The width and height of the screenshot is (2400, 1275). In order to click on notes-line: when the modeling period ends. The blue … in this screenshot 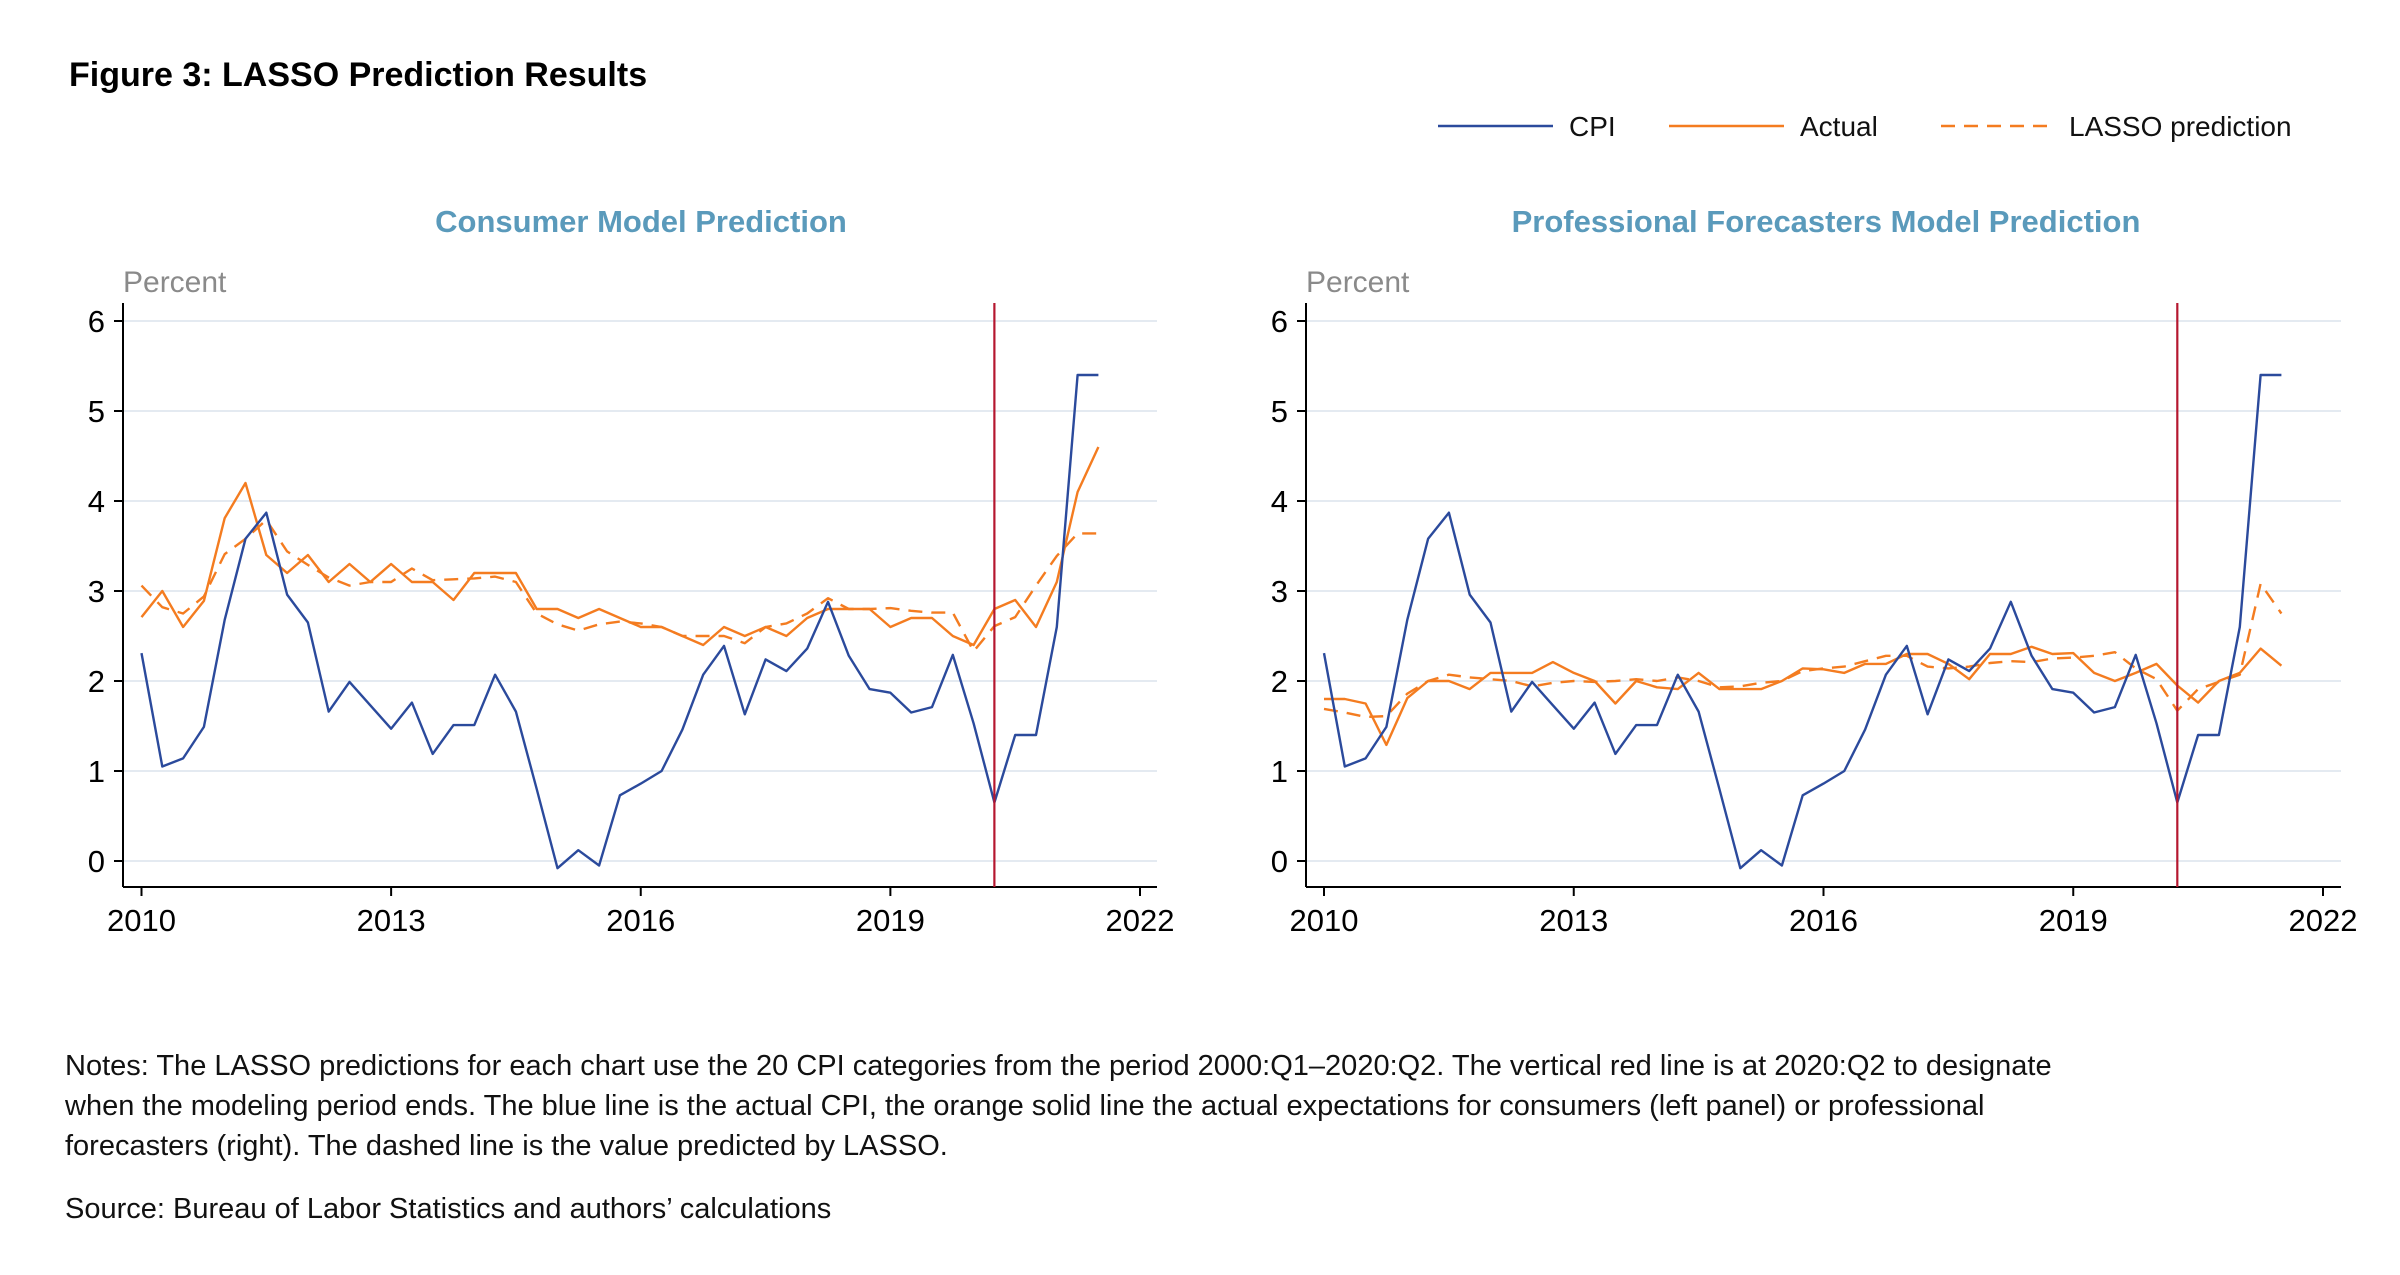, I will do `click(1025, 1106)`.